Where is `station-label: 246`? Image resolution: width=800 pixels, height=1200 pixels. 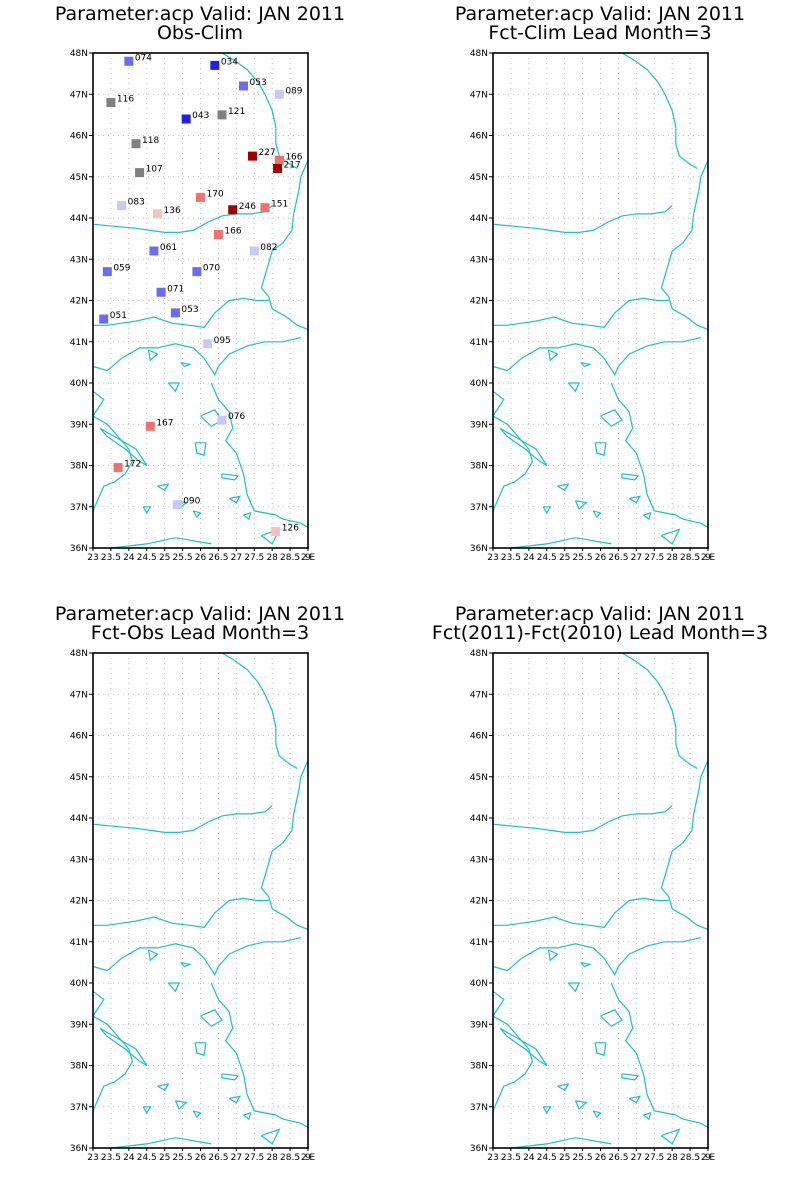
station-label: 246 is located at coordinates (247, 207).